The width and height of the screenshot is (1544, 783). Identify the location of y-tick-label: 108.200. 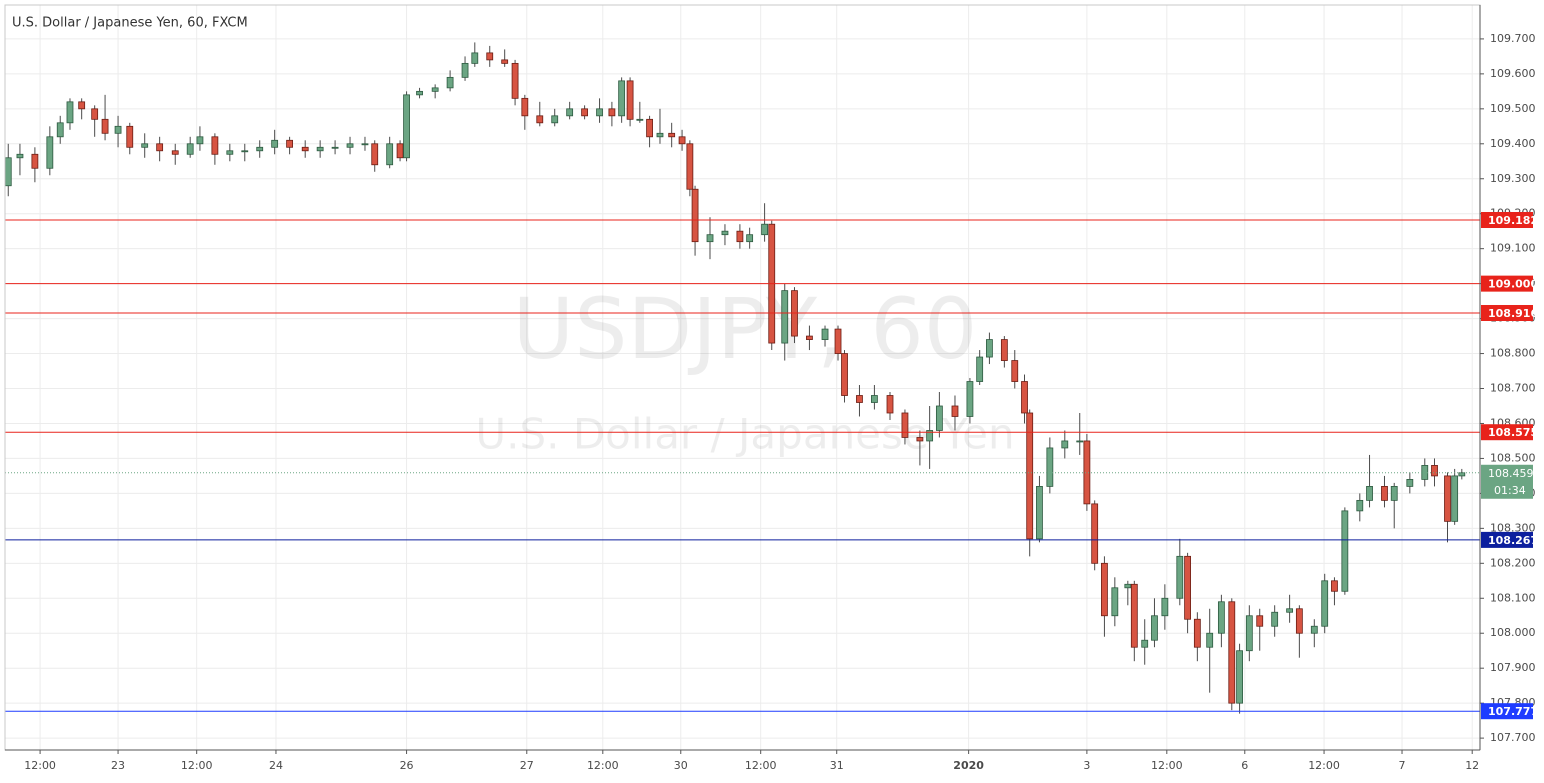
(1513, 562).